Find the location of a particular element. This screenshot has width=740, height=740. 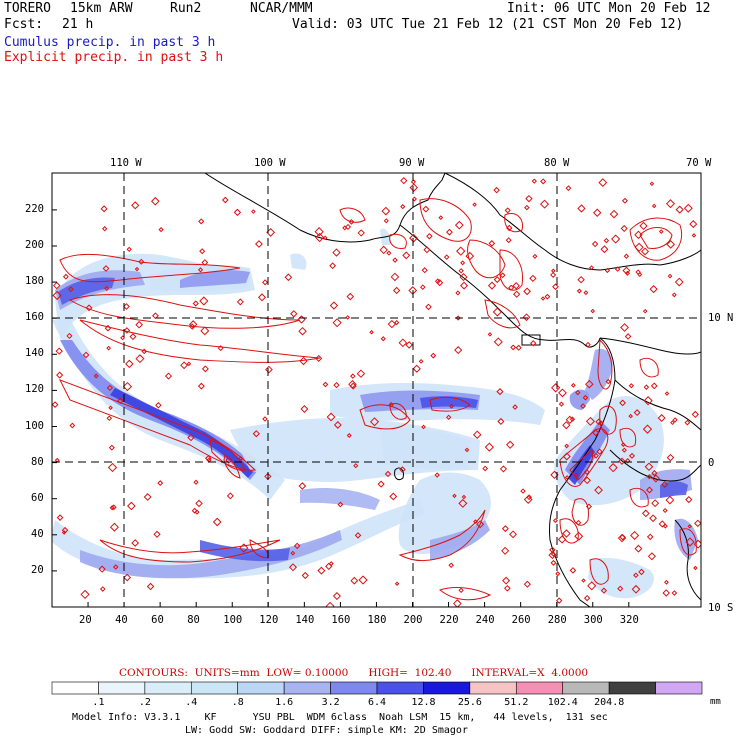

colorbar-label: 204.8 is located at coordinates (609, 702).